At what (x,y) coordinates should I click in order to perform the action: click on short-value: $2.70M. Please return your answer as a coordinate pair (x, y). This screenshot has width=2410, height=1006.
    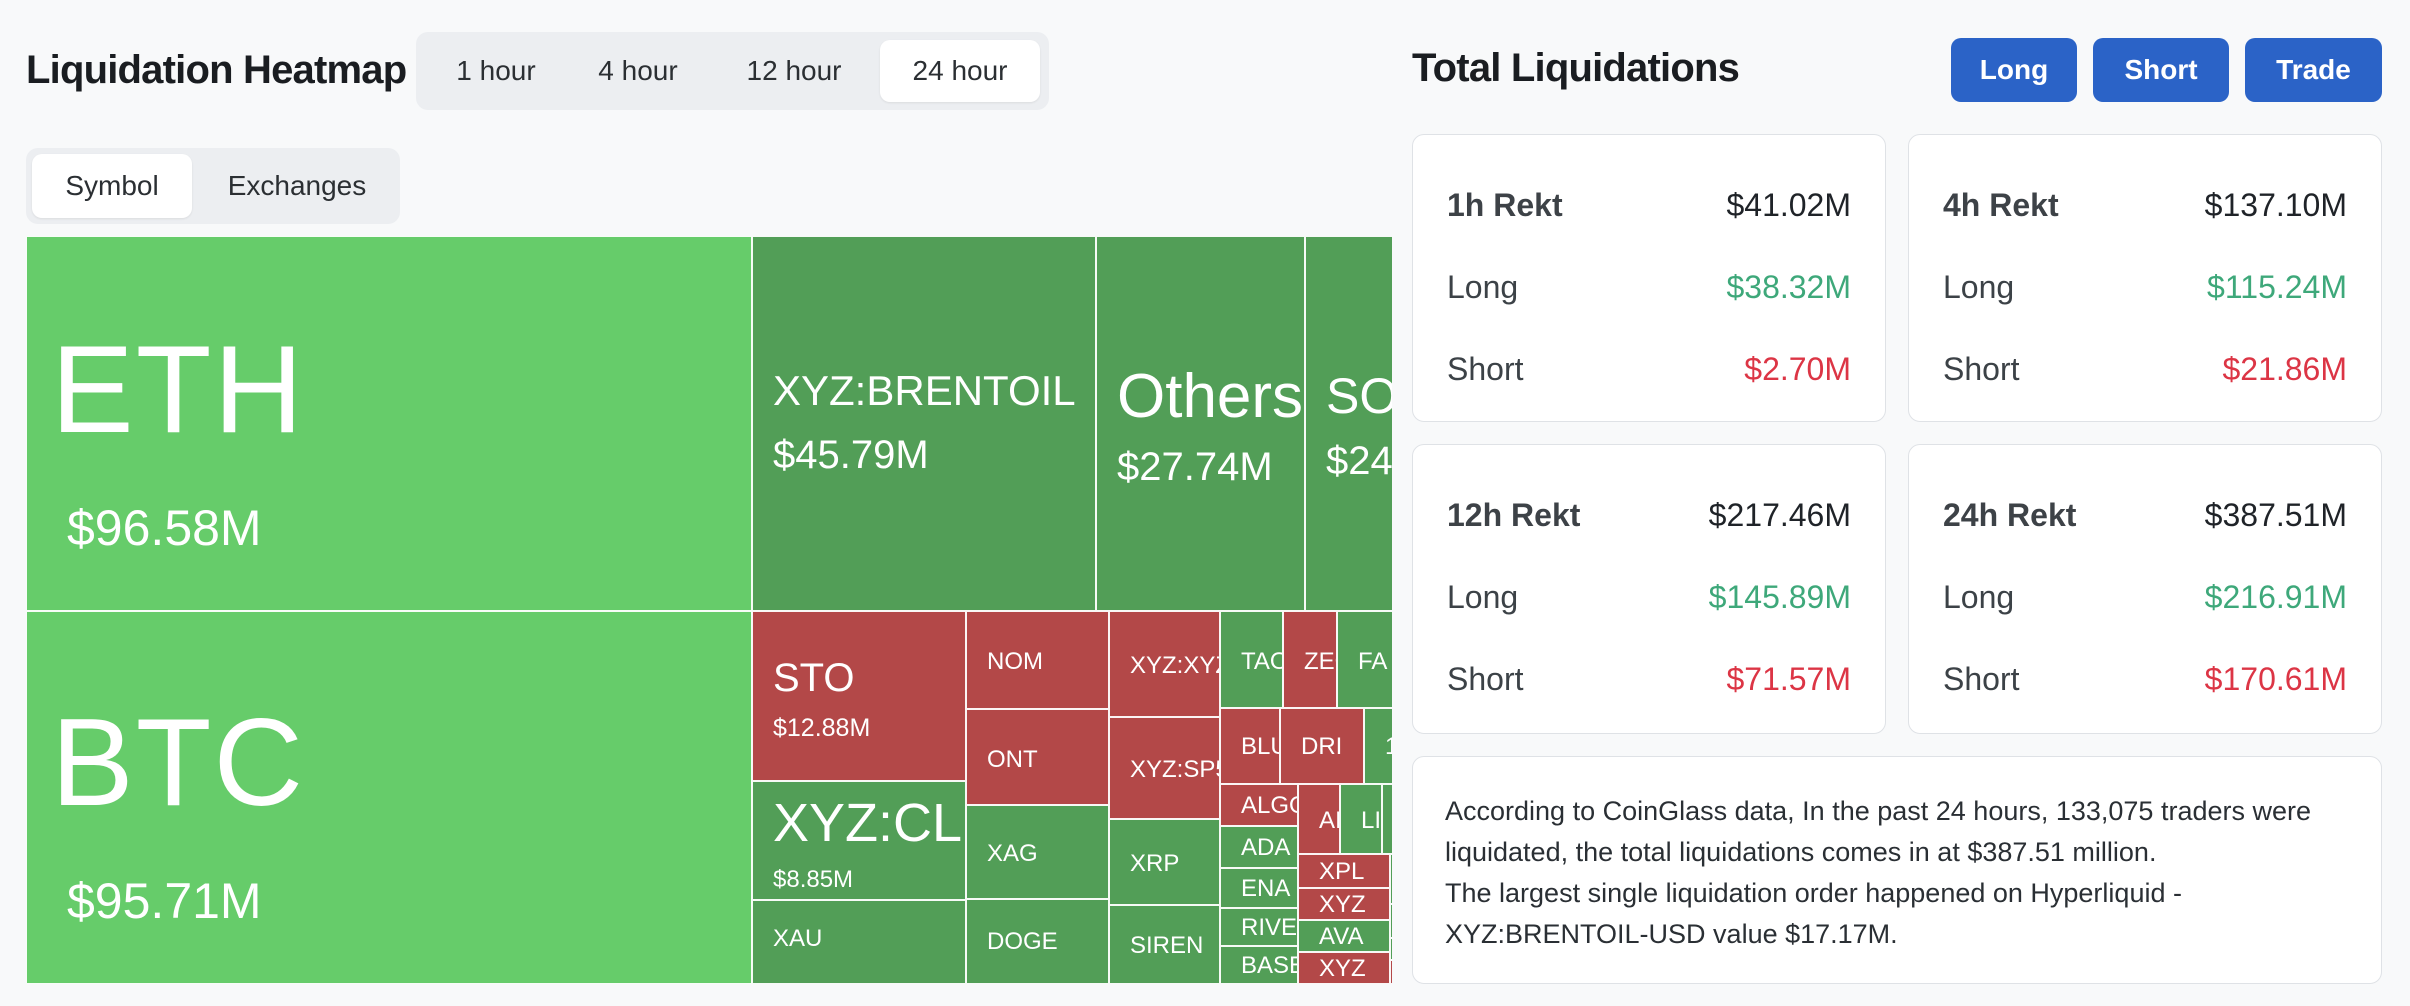
    Looking at the image, I should click on (1797, 369).